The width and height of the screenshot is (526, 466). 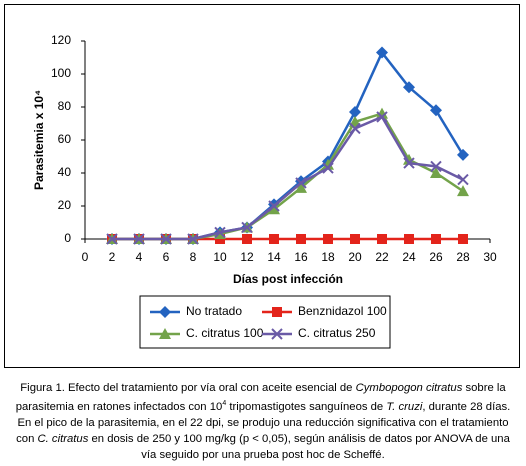 I want to click on caption-text: sobre la, so click(x=484, y=388).